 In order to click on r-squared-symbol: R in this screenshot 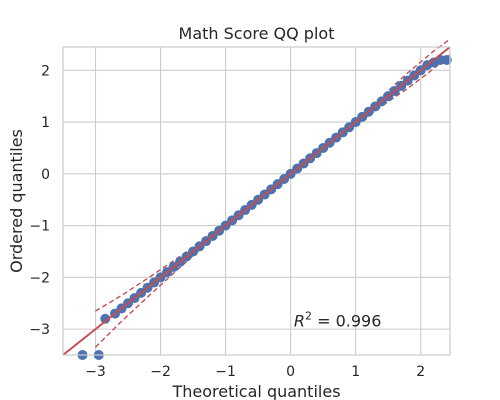, I will do `click(299, 320)`.